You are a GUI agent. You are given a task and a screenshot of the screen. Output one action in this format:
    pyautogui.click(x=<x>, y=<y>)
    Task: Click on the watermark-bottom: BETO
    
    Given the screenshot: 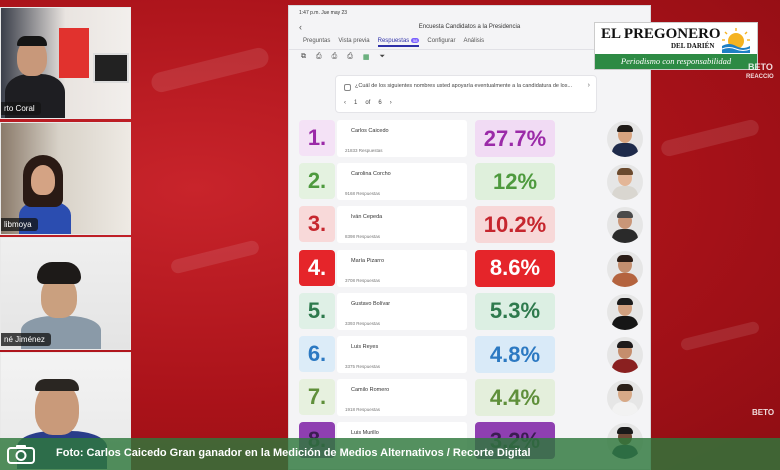 What is the action you would take?
    pyautogui.click(x=763, y=412)
    